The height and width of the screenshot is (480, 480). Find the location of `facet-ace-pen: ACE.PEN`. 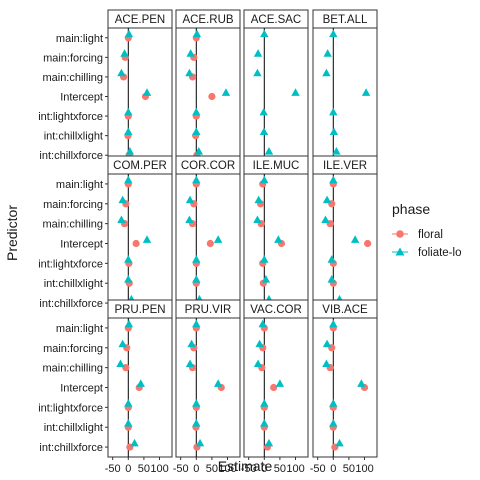

facet-ace-pen: ACE.PEN is located at coordinates (140, 87).